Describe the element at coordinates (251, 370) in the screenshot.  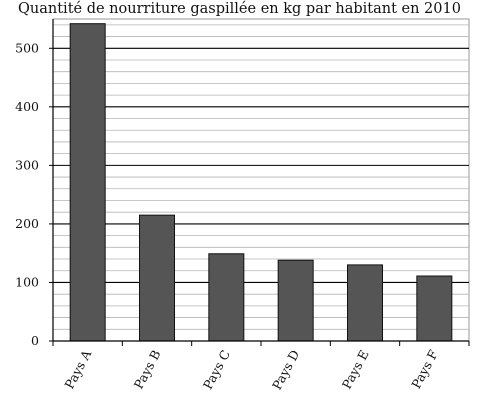
I see `x-category-labels: Pays A Pays B Pays C Pays D Pays E Pays F` at that location.